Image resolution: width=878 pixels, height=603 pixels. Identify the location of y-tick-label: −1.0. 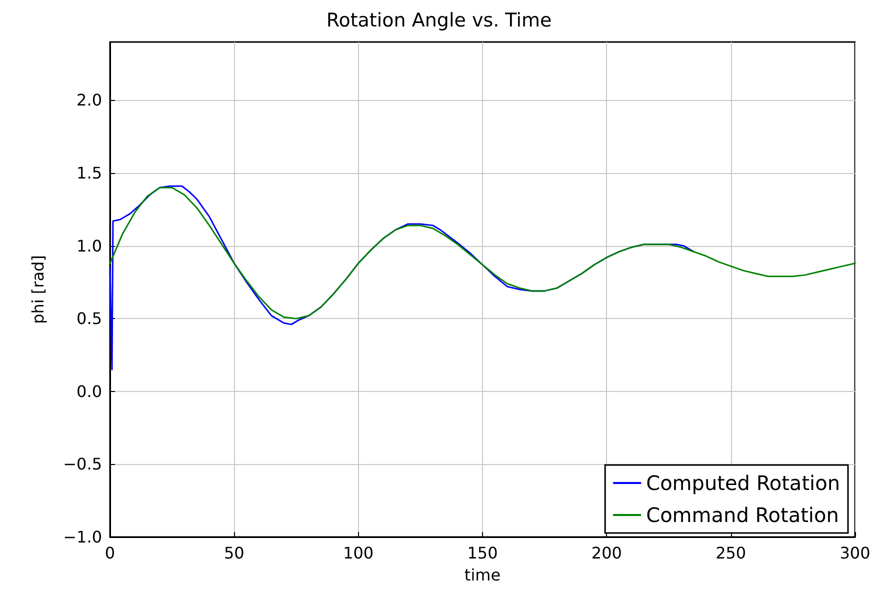
(82, 537).